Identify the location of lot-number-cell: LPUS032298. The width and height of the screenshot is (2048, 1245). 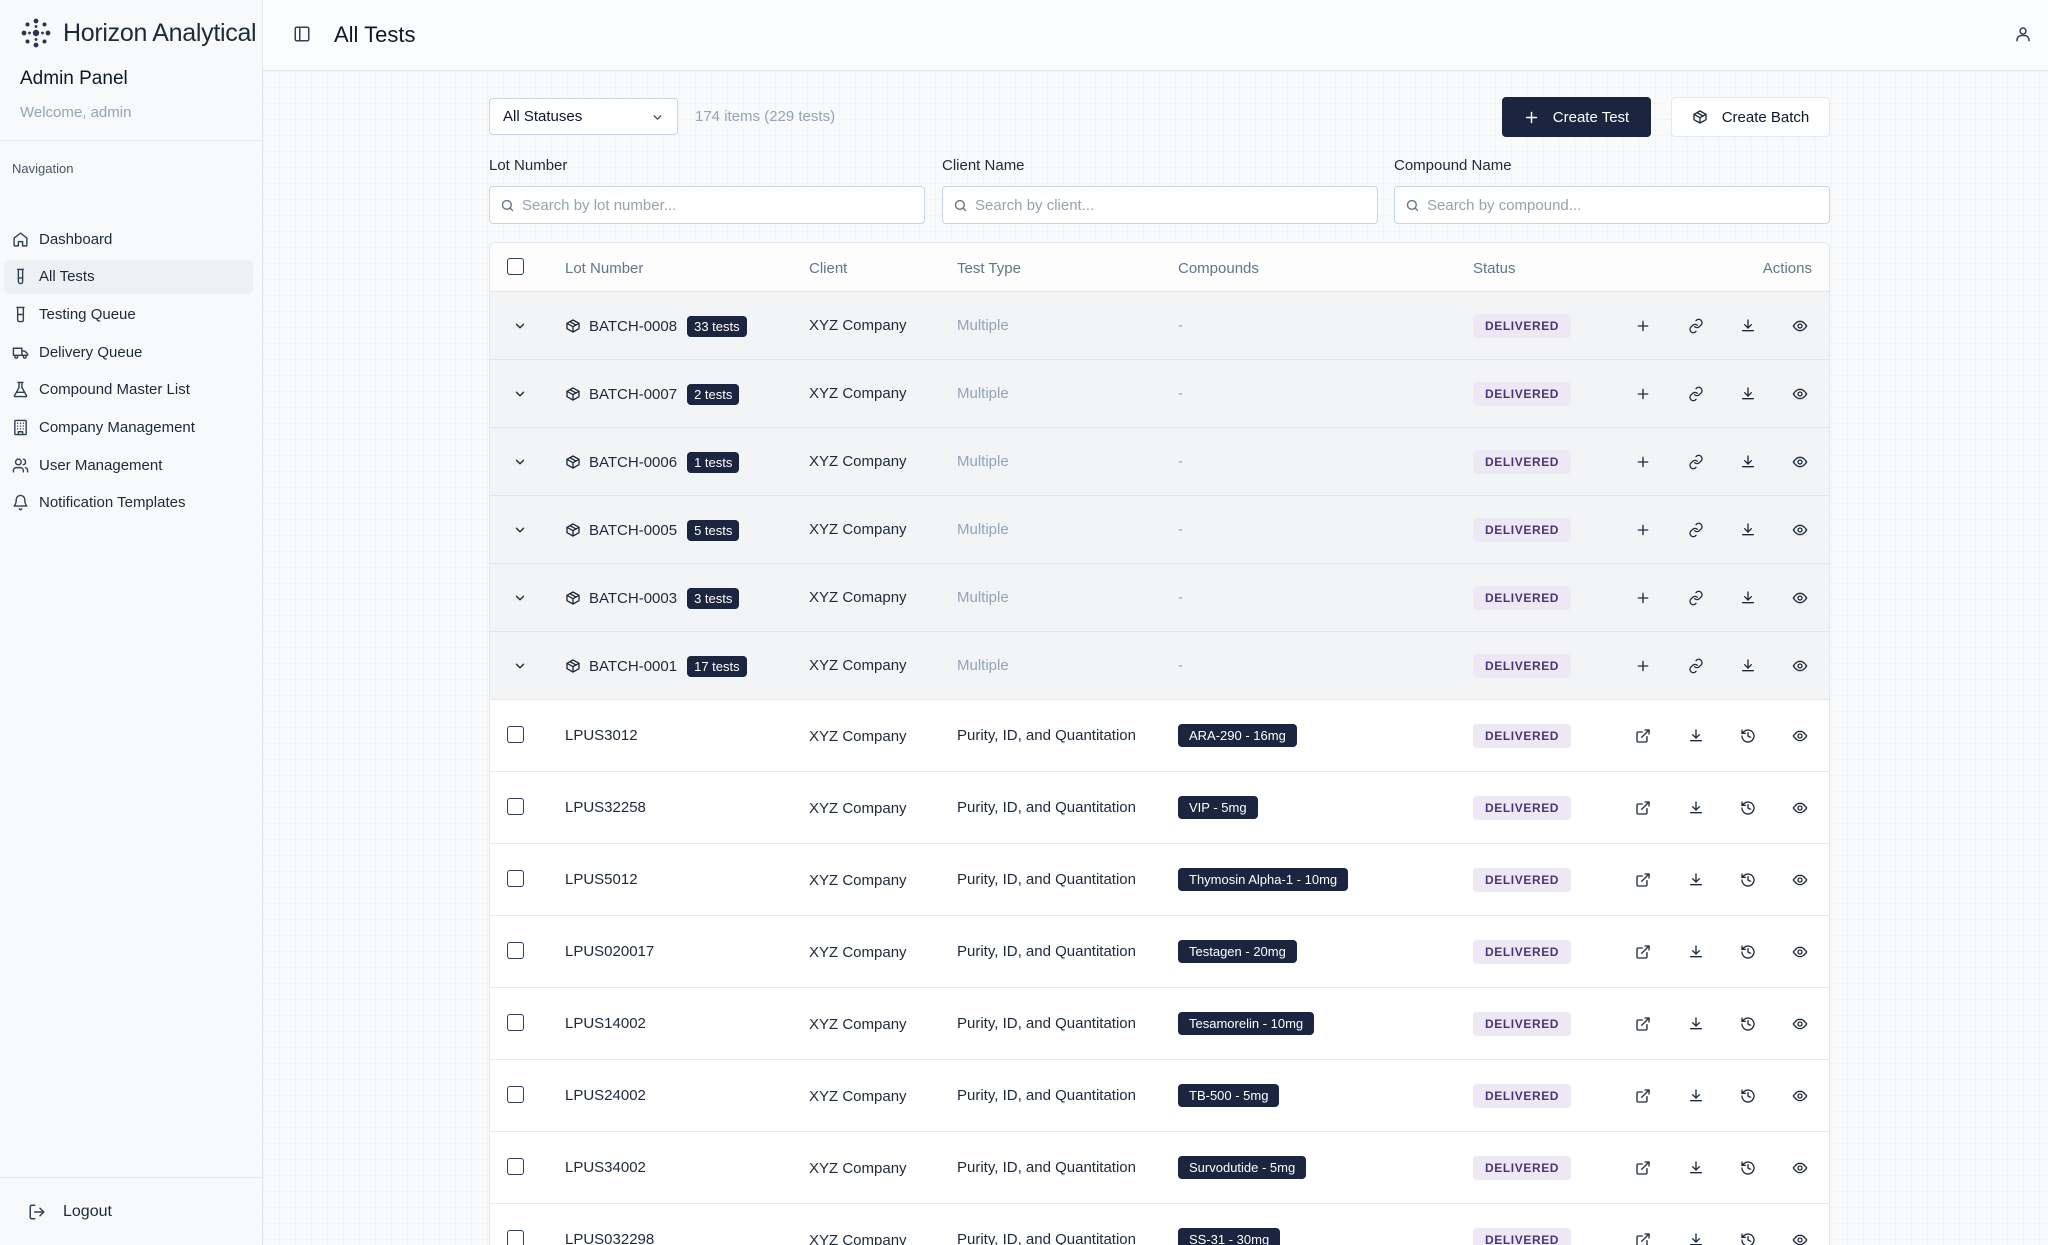
(610, 1238).